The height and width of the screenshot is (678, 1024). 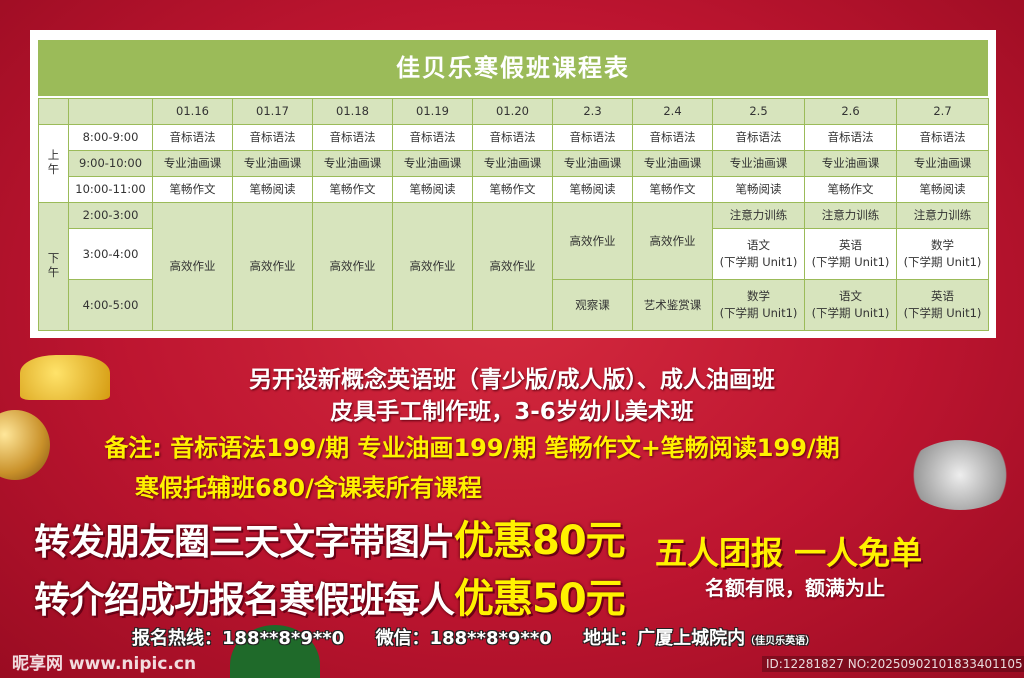 What do you see at coordinates (789, 553) in the screenshot?
I see `group-offer: 五人团报 一人免单` at bounding box center [789, 553].